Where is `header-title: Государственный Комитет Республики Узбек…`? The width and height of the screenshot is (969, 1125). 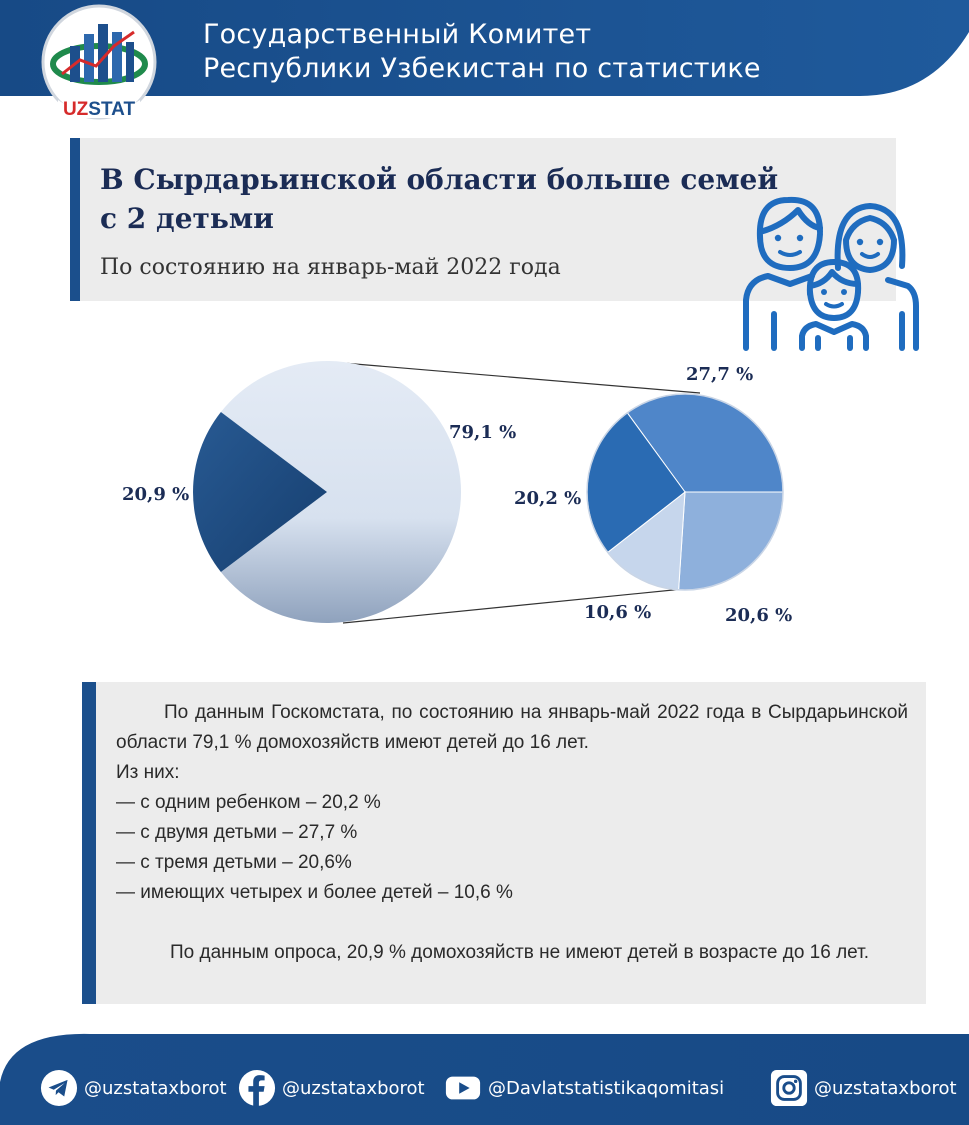
header-title: Государственный Комитет Республики Узбек… is located at coordinates (482, 52).